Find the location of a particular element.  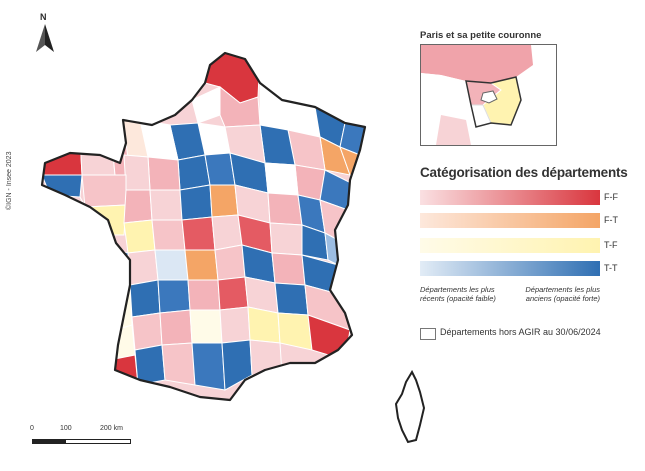

scale-tick-100: 100 is located at coordinates (66, 428).